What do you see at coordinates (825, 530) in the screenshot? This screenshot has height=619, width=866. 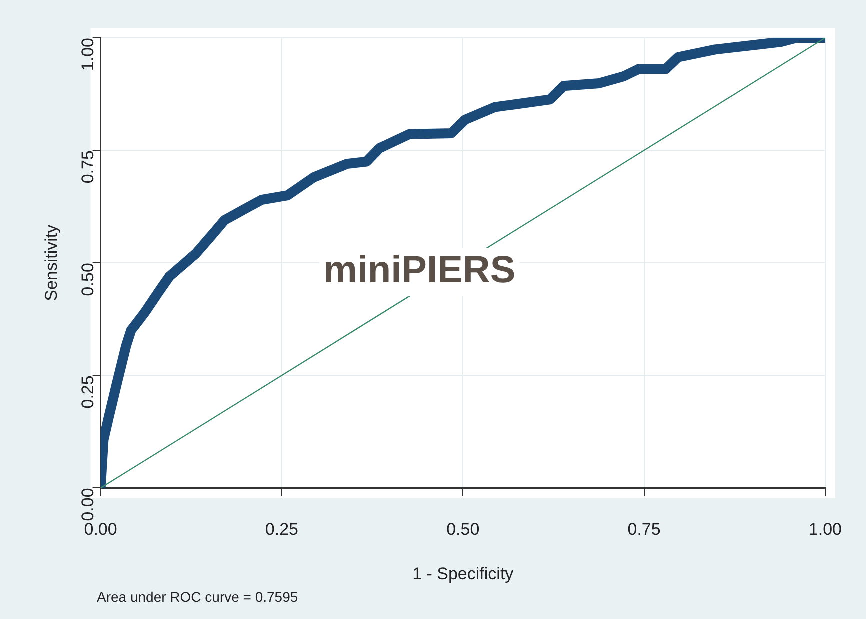 I see `x-tick-label: 1.00` at bounding box center [825, 530].